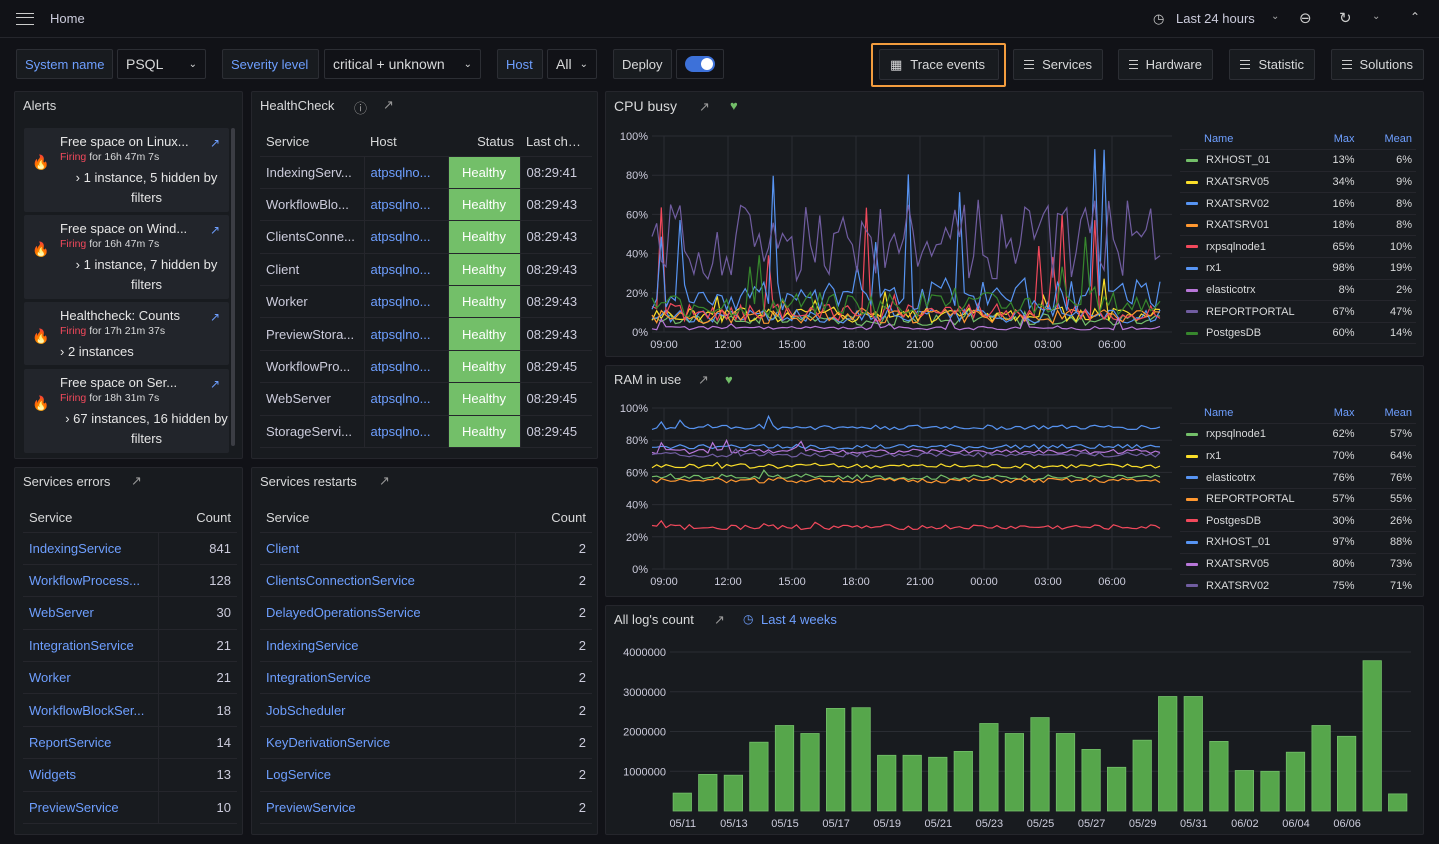  What do you see at coordinates (91, 548) in the screenshot?
I see `service-link: IndexingService` at bounding box center [91, 548].